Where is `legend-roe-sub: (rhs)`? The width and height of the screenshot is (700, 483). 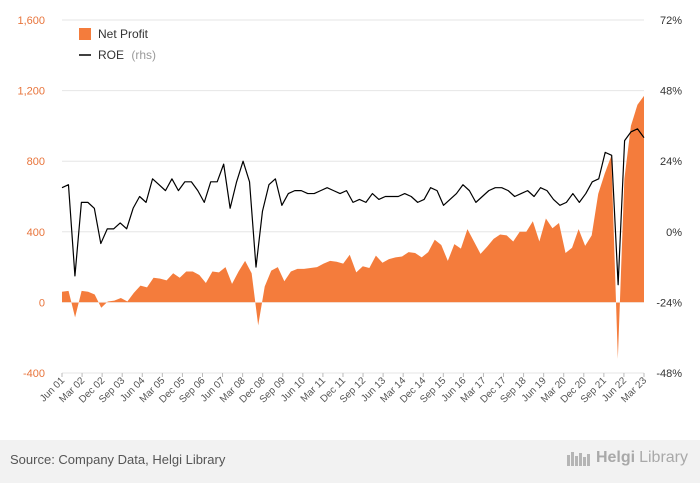 legend-roe-sub: (rhs) is located at coordinates (143, 55).